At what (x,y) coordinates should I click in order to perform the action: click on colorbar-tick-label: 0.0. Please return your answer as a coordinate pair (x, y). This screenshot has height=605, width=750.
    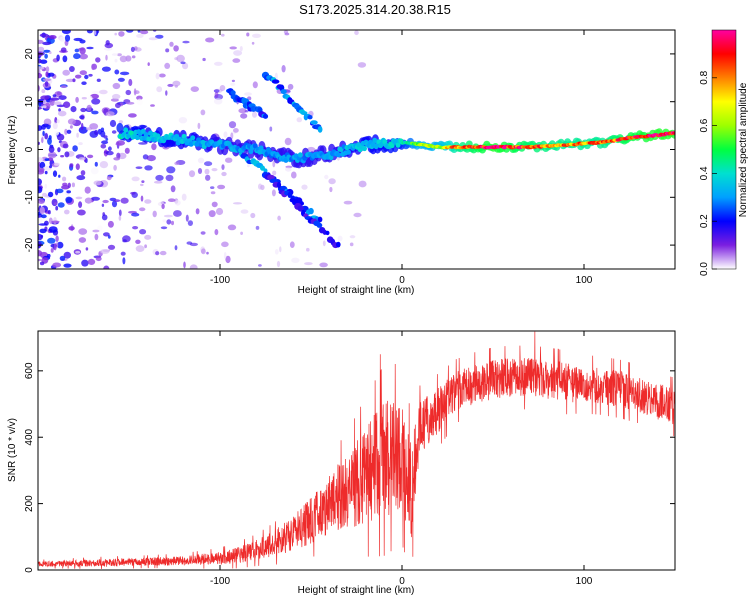
    Looking at the image, I should click on (704, 269).